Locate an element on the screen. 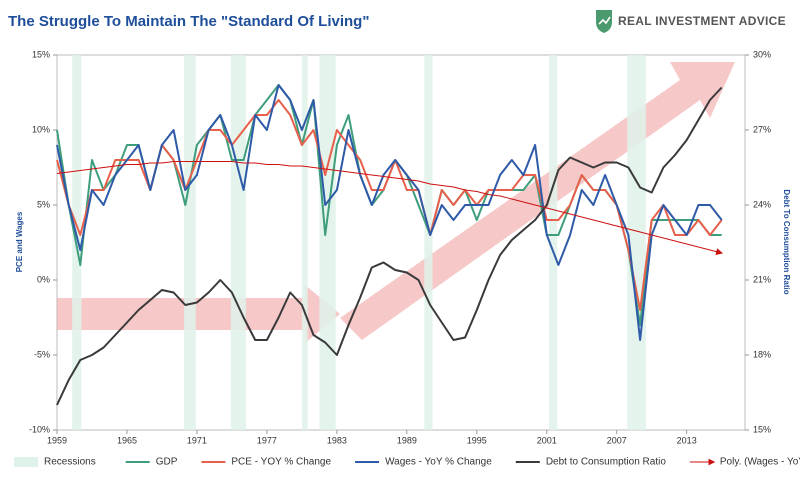  x-tick-label: 1971 is located at coordinates (197, 440).